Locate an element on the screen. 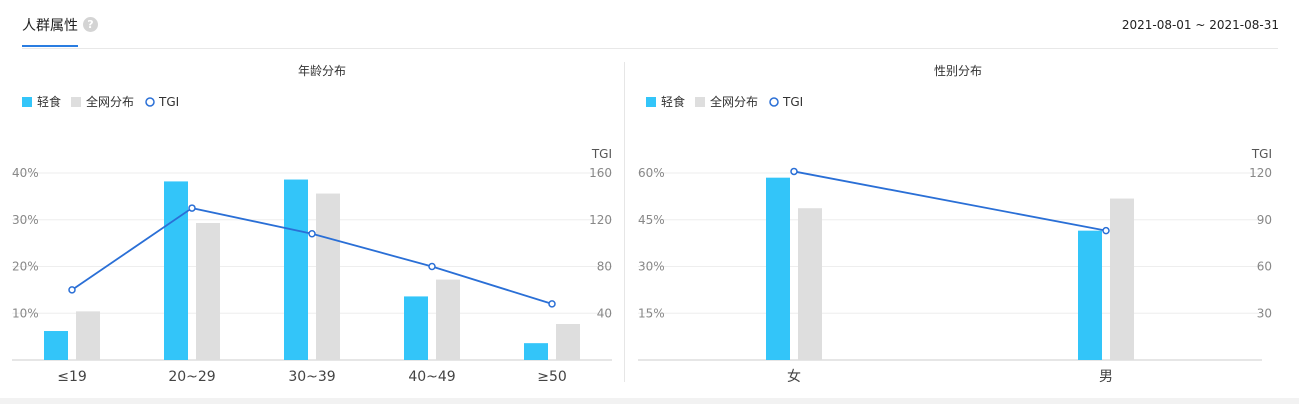 This screenshot has height=404, width=1299. y-left-tick-label: 40% is located at coordinates (25, 173).